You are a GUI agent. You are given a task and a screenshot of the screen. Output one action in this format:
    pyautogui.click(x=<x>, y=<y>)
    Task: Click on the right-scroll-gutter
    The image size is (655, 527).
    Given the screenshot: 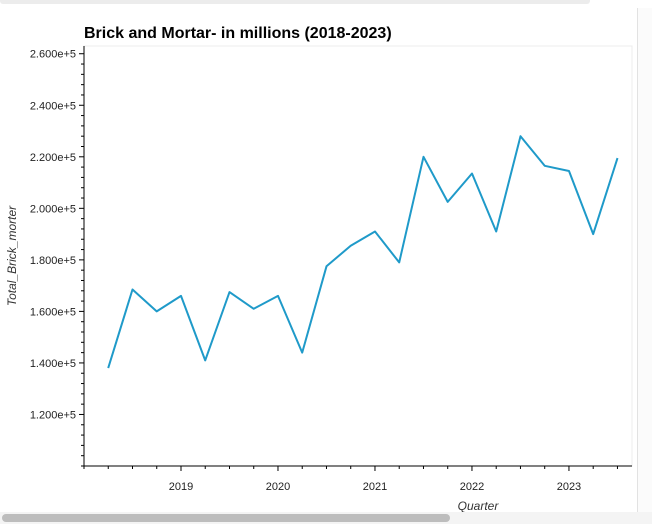 What is the action you would take?
    pyautogui.click(x=644, y=263)
    